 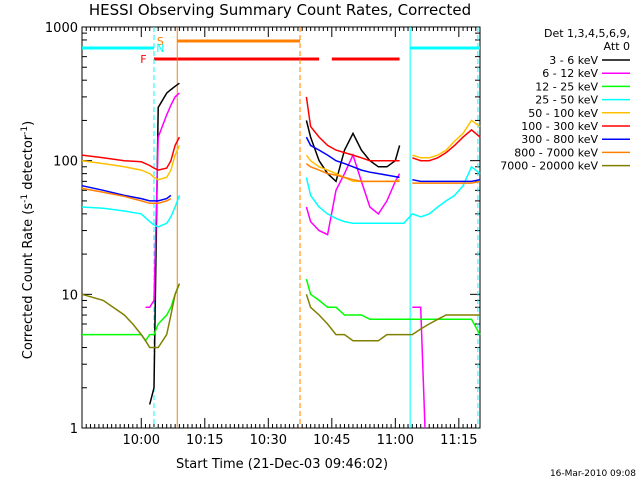 What do you see at coordinates (593, 474) in the screenshot?
I see `footer-date: 16-Mar-2010 09:08` at bounding box center [593, 474].